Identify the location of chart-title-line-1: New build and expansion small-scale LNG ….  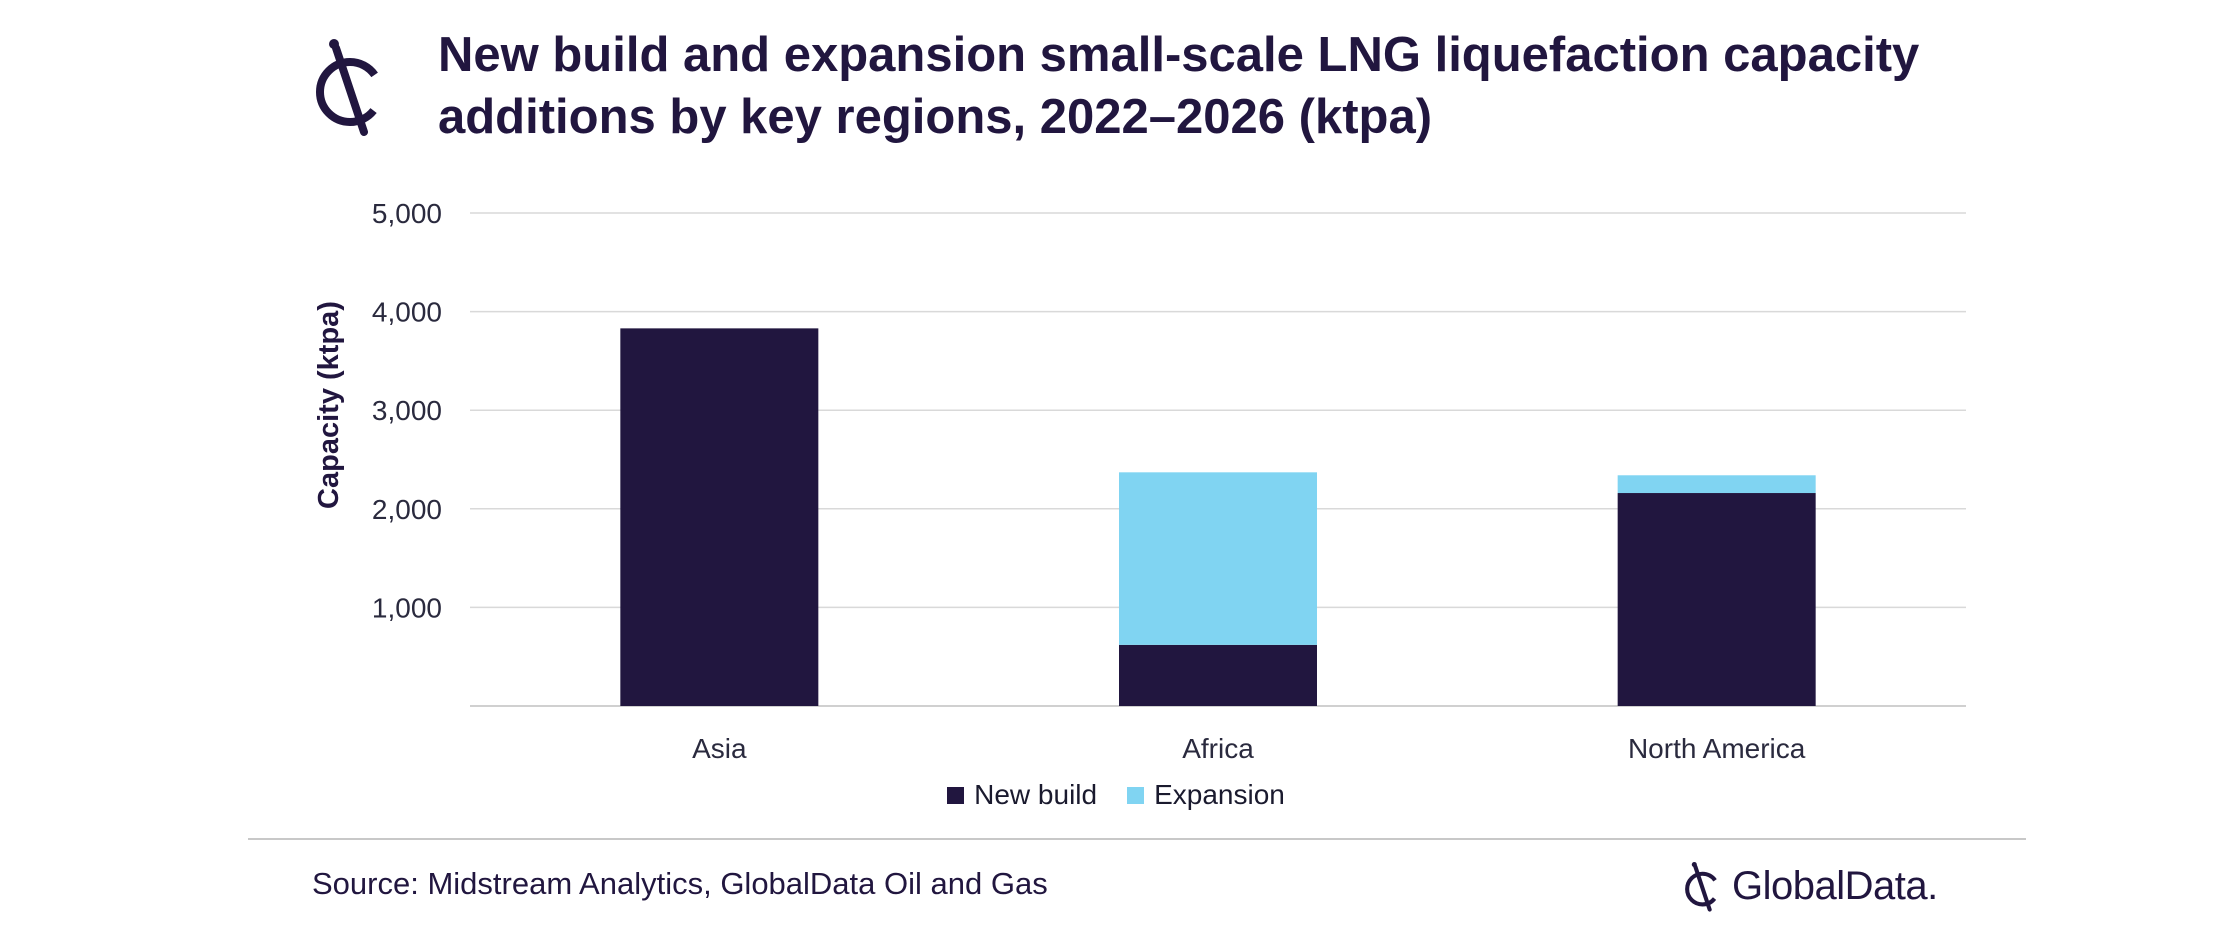
(1179, 55).